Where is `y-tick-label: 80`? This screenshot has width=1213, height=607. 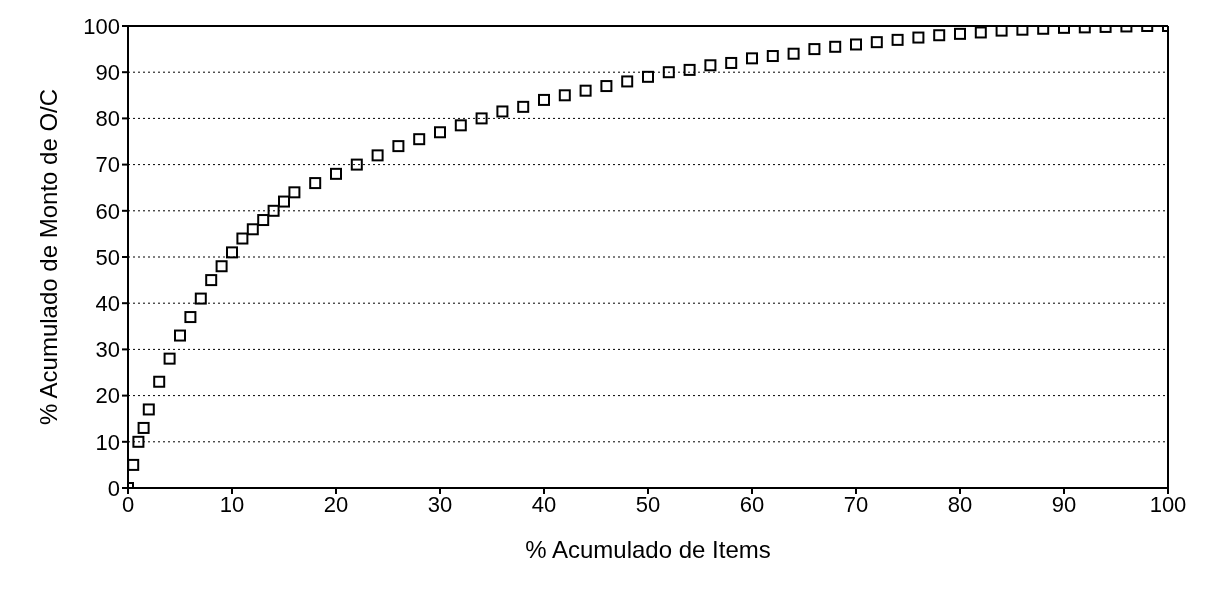
y-tick-label: 80 is located at coordinates (107, 119).